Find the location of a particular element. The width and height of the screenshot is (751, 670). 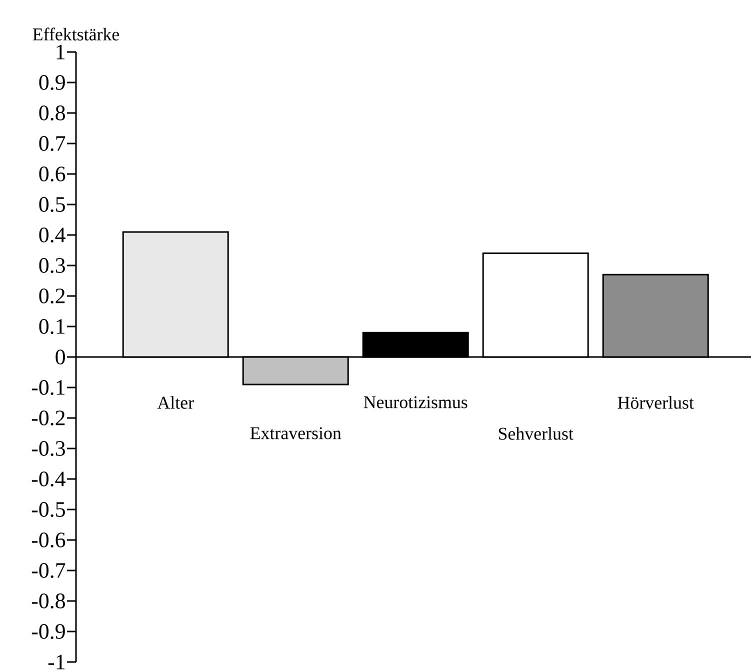

y-tick-label: 0.8 is located at coordinates (52, 113).